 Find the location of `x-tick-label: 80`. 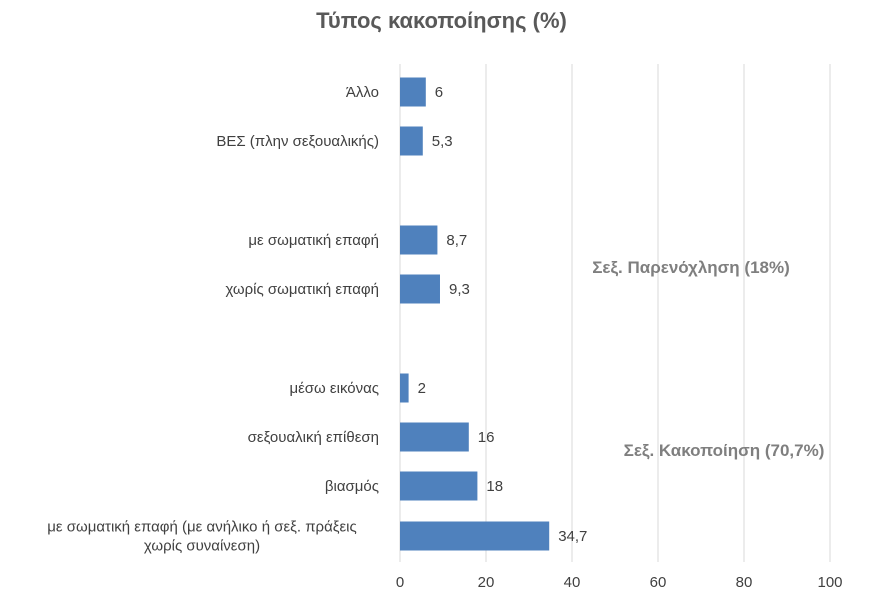

x-tick-label: 80 is located at coordinates (744, 582).